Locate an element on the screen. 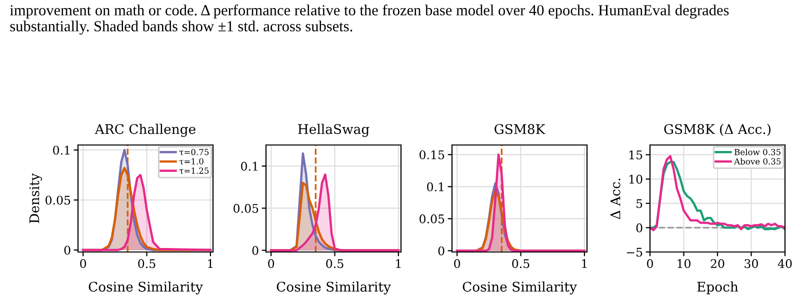 The height and width of the screenshot is (299, 804). legend-label: τ=0.75 is located at coordinates (194, 152).